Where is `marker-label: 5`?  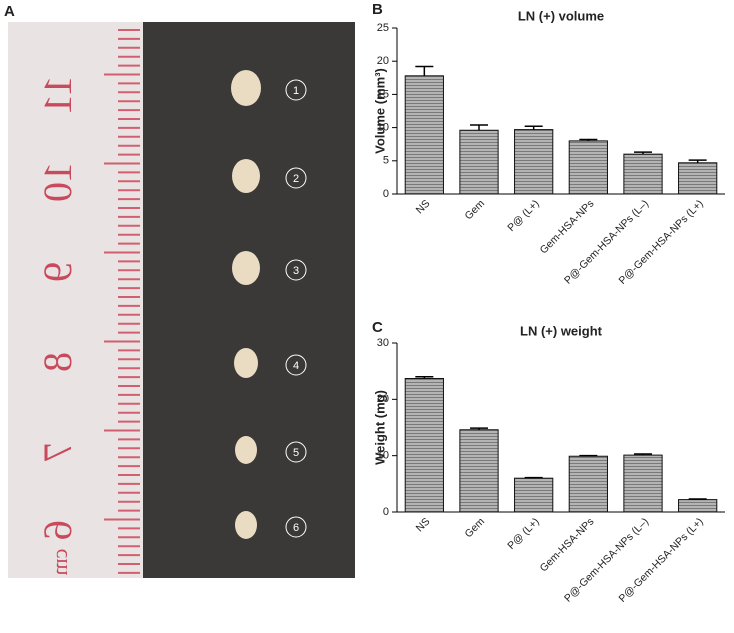
marker-label: 5 is located at coordinates (296, 453).